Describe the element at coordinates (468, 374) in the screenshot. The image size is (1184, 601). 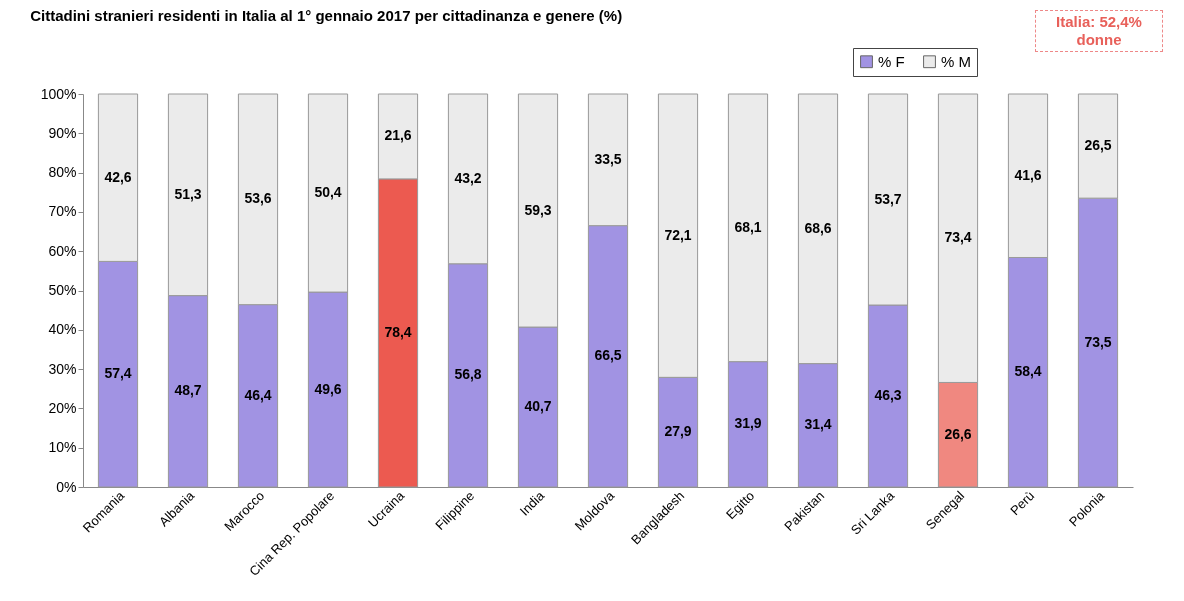
I see `data-label: 56,8` at that location.